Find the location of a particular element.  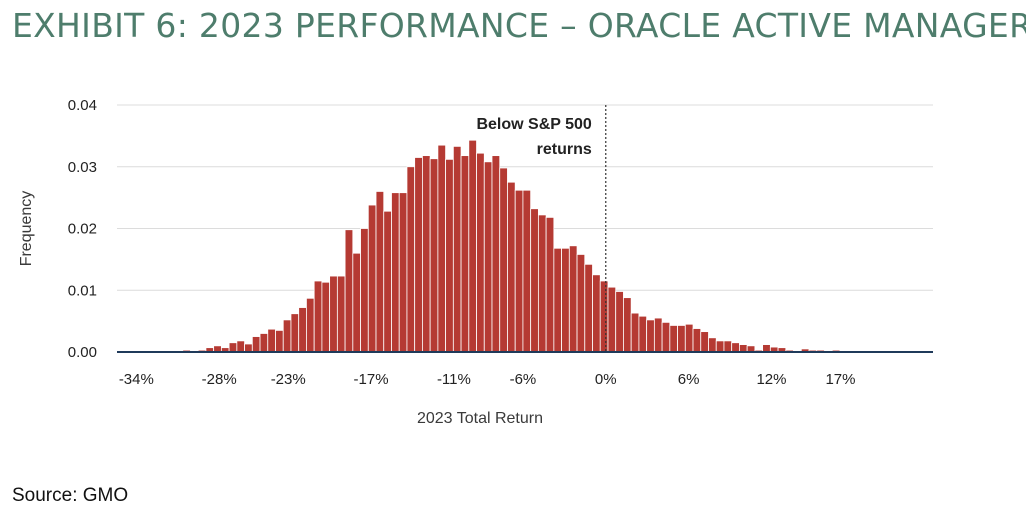

x-tick-label: -11% is located at coordinates (454, 379).